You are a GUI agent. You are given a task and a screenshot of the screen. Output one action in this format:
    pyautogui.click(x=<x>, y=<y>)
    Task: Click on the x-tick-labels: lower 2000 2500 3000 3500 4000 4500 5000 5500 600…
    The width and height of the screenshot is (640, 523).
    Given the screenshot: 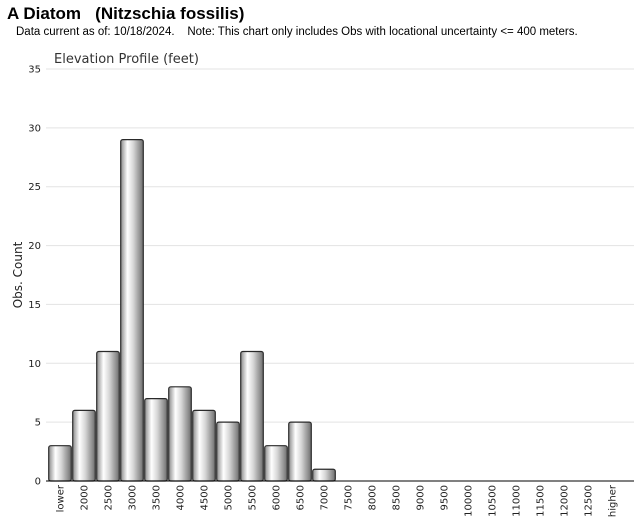 What is the action you would take?
    pyautogui.click(x=337, y=500)
    